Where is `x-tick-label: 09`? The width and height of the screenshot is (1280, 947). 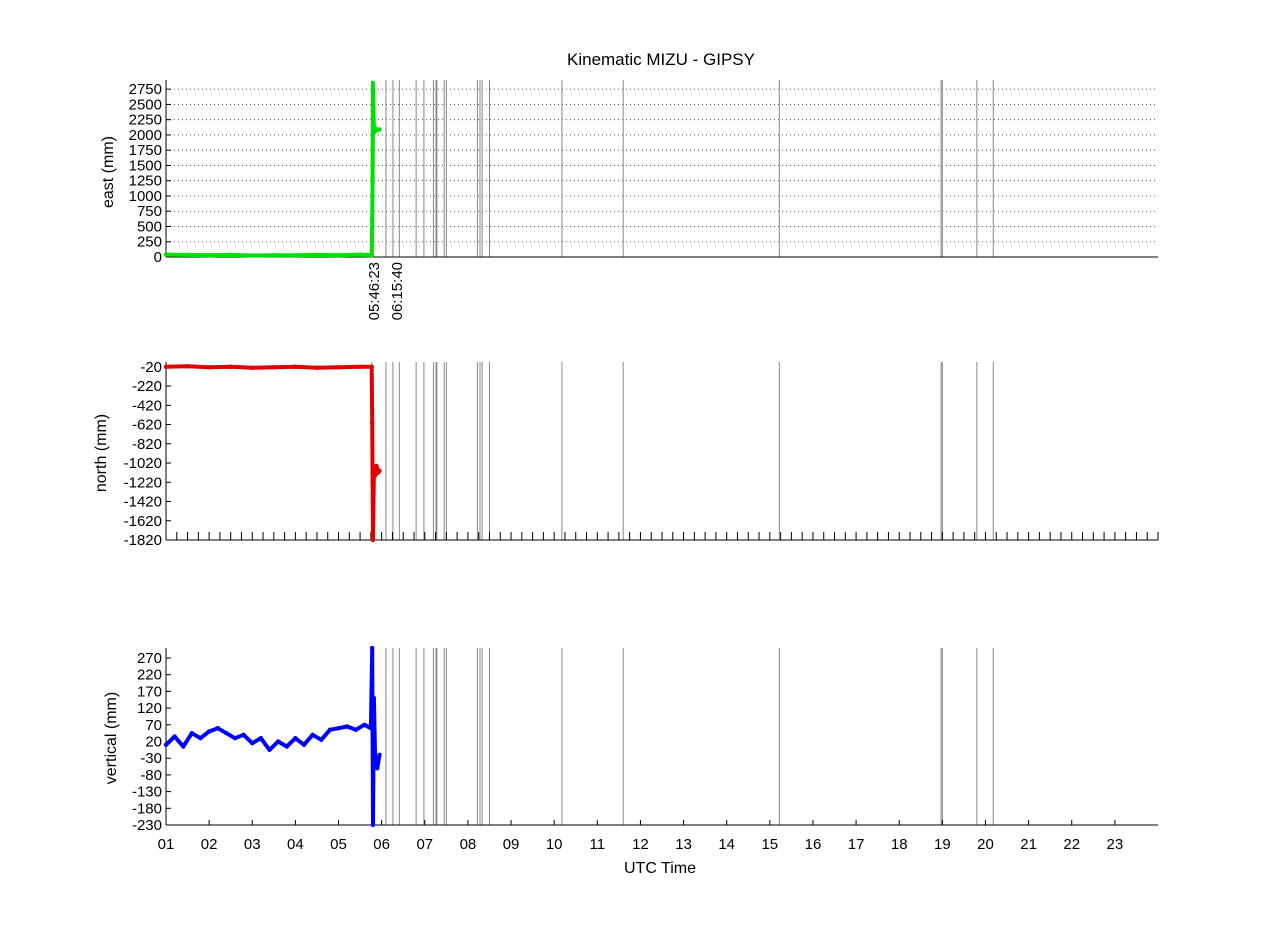
x-tick-label: 09 is located at coordinates (511, 844).